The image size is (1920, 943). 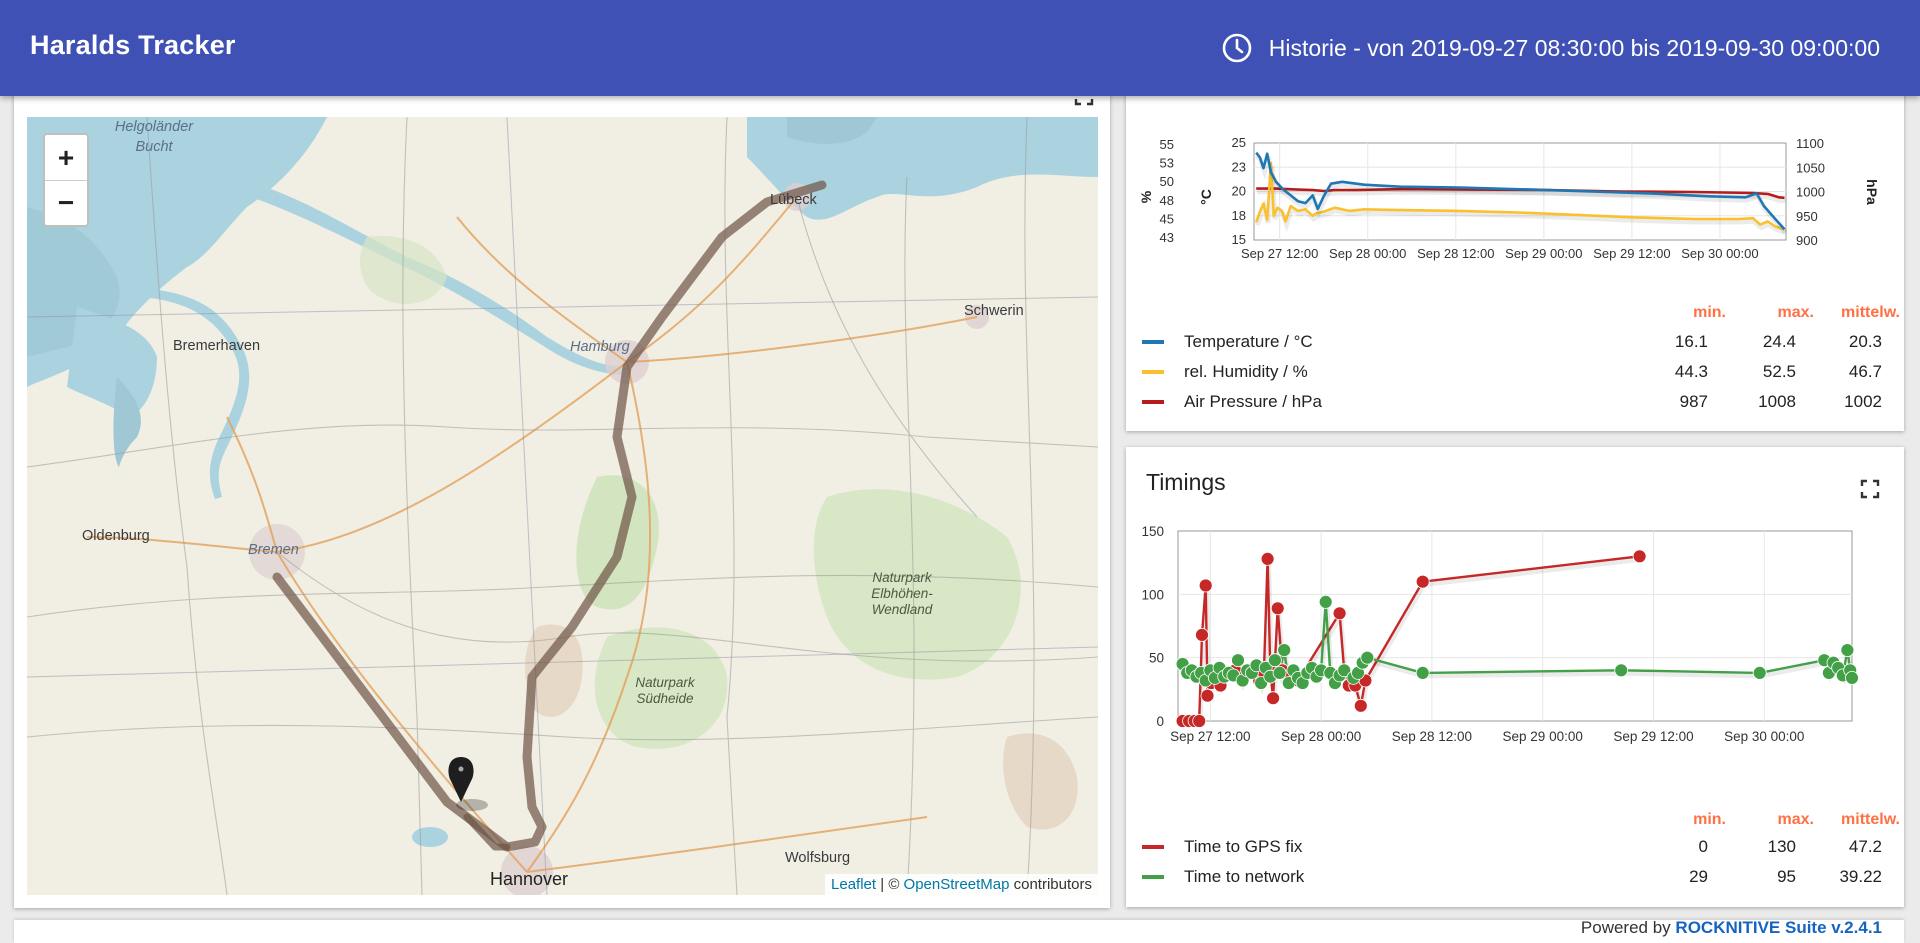 I want to click on map-label-hamburg: Hamburg, so click(x=600, y=347).